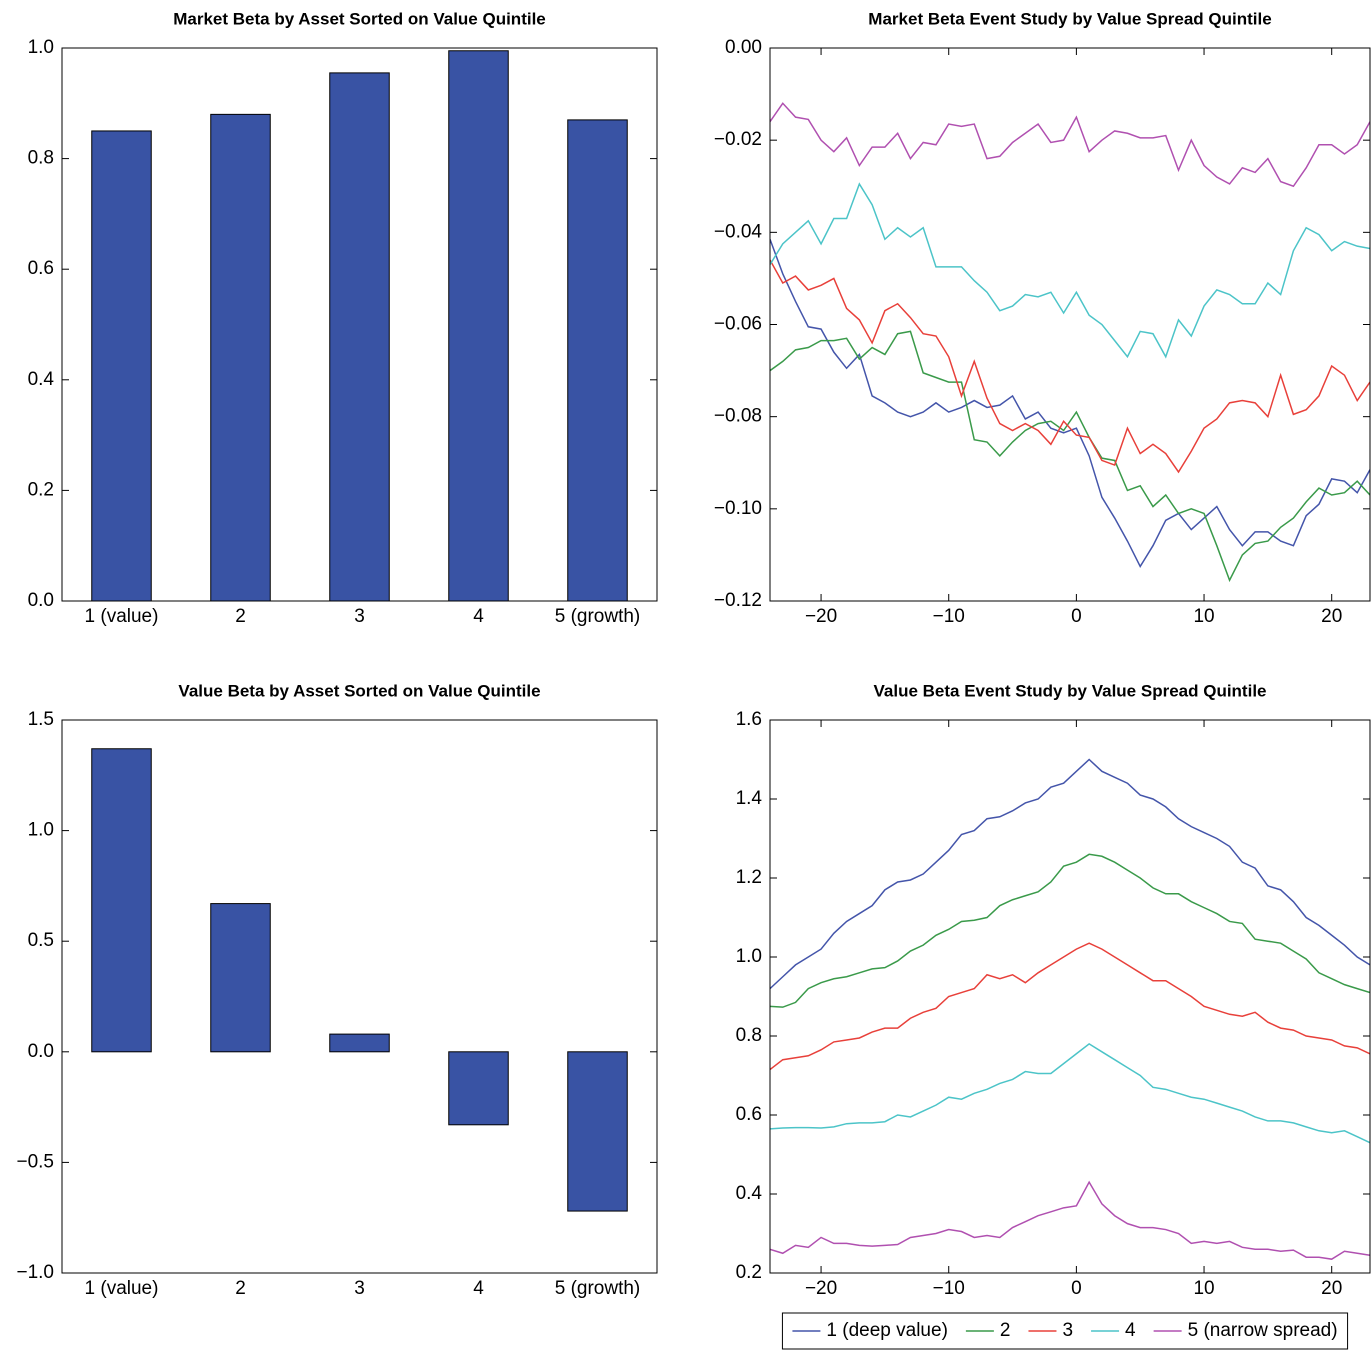  I want to click on legend: 1 (deep value) 2 3 4 5 (narrow spread), so click(1065, 1331).